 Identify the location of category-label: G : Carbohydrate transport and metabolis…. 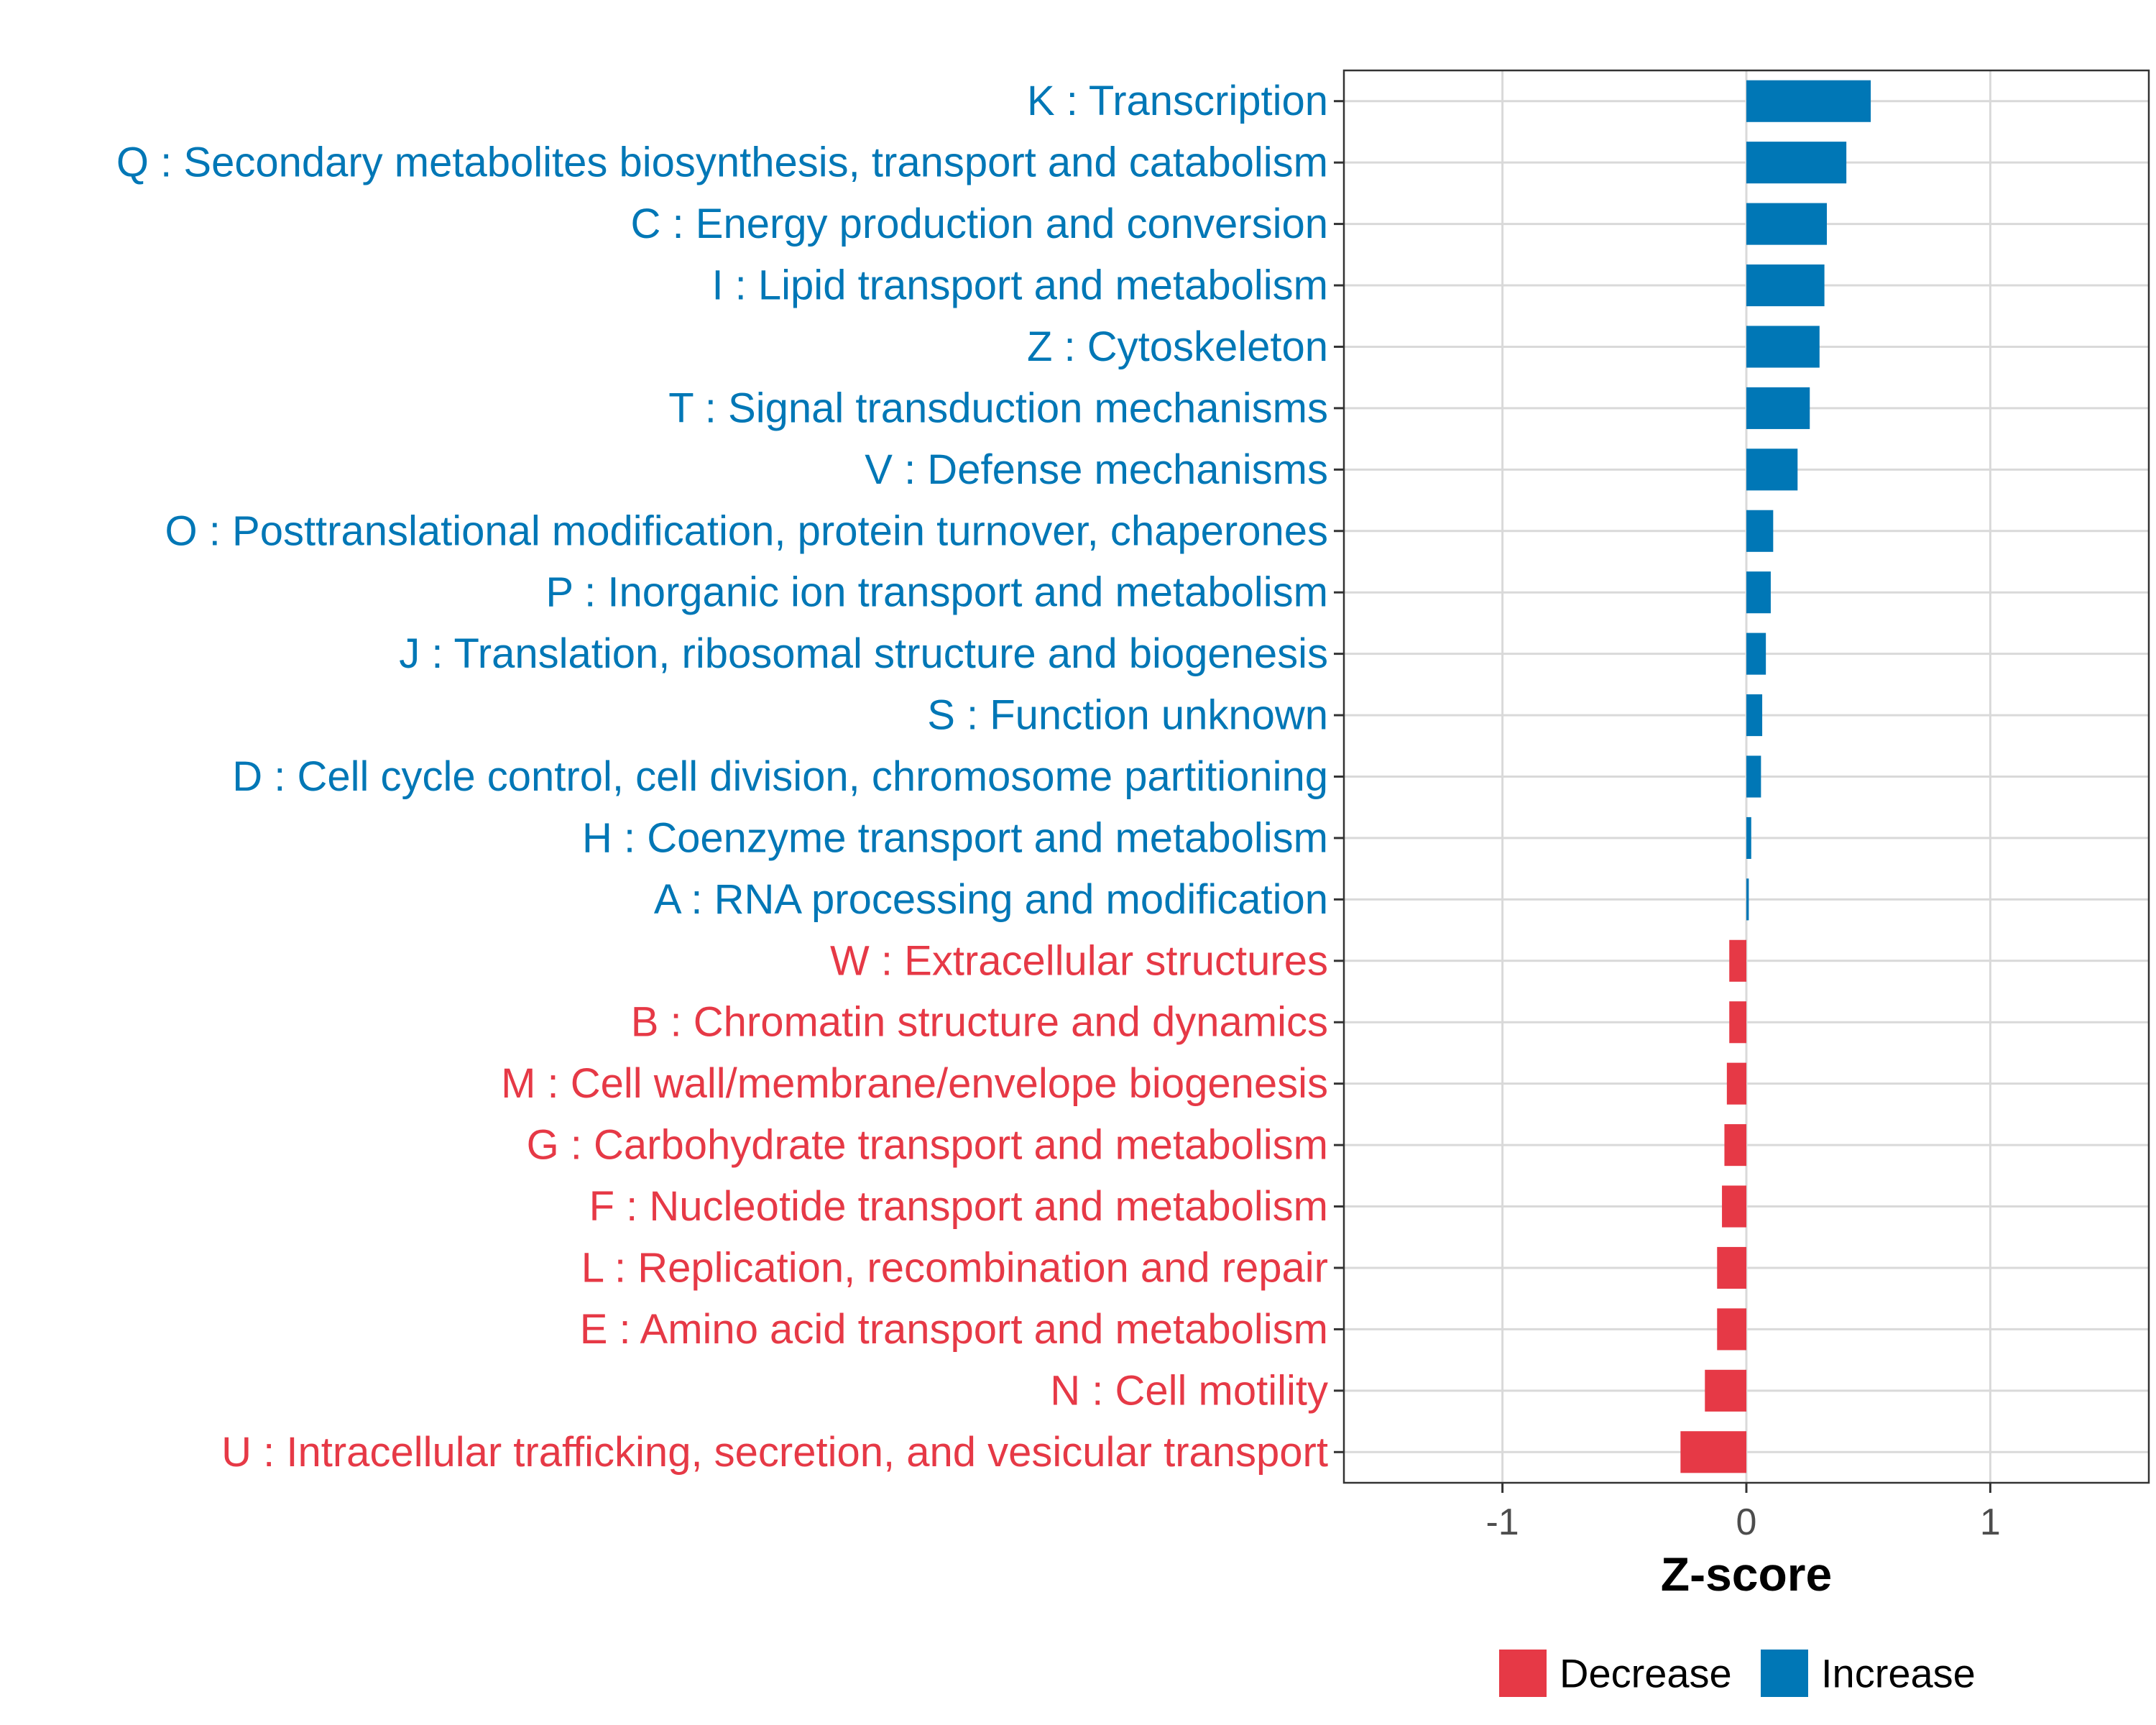
(927, 1145).